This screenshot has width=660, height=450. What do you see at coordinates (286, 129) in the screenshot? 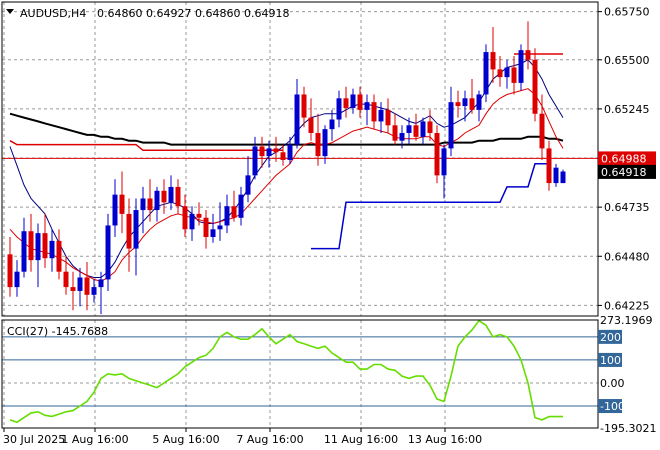
I see `ma-black-line` at bounding box center [286, 129].